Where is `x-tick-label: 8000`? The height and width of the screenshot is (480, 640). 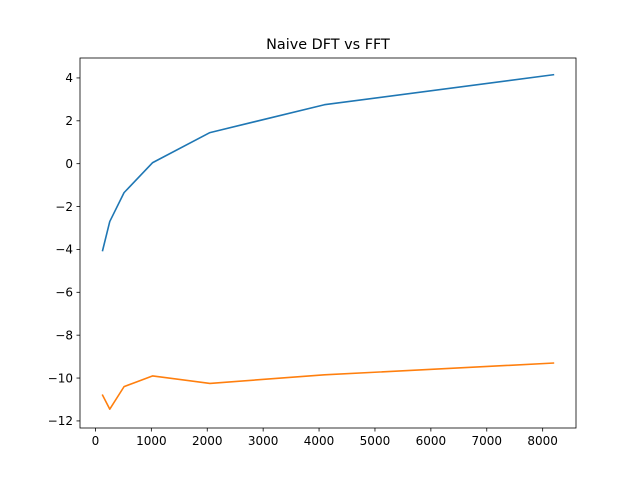 x-tick-label: 8000 is located at coordinates (542, 441).